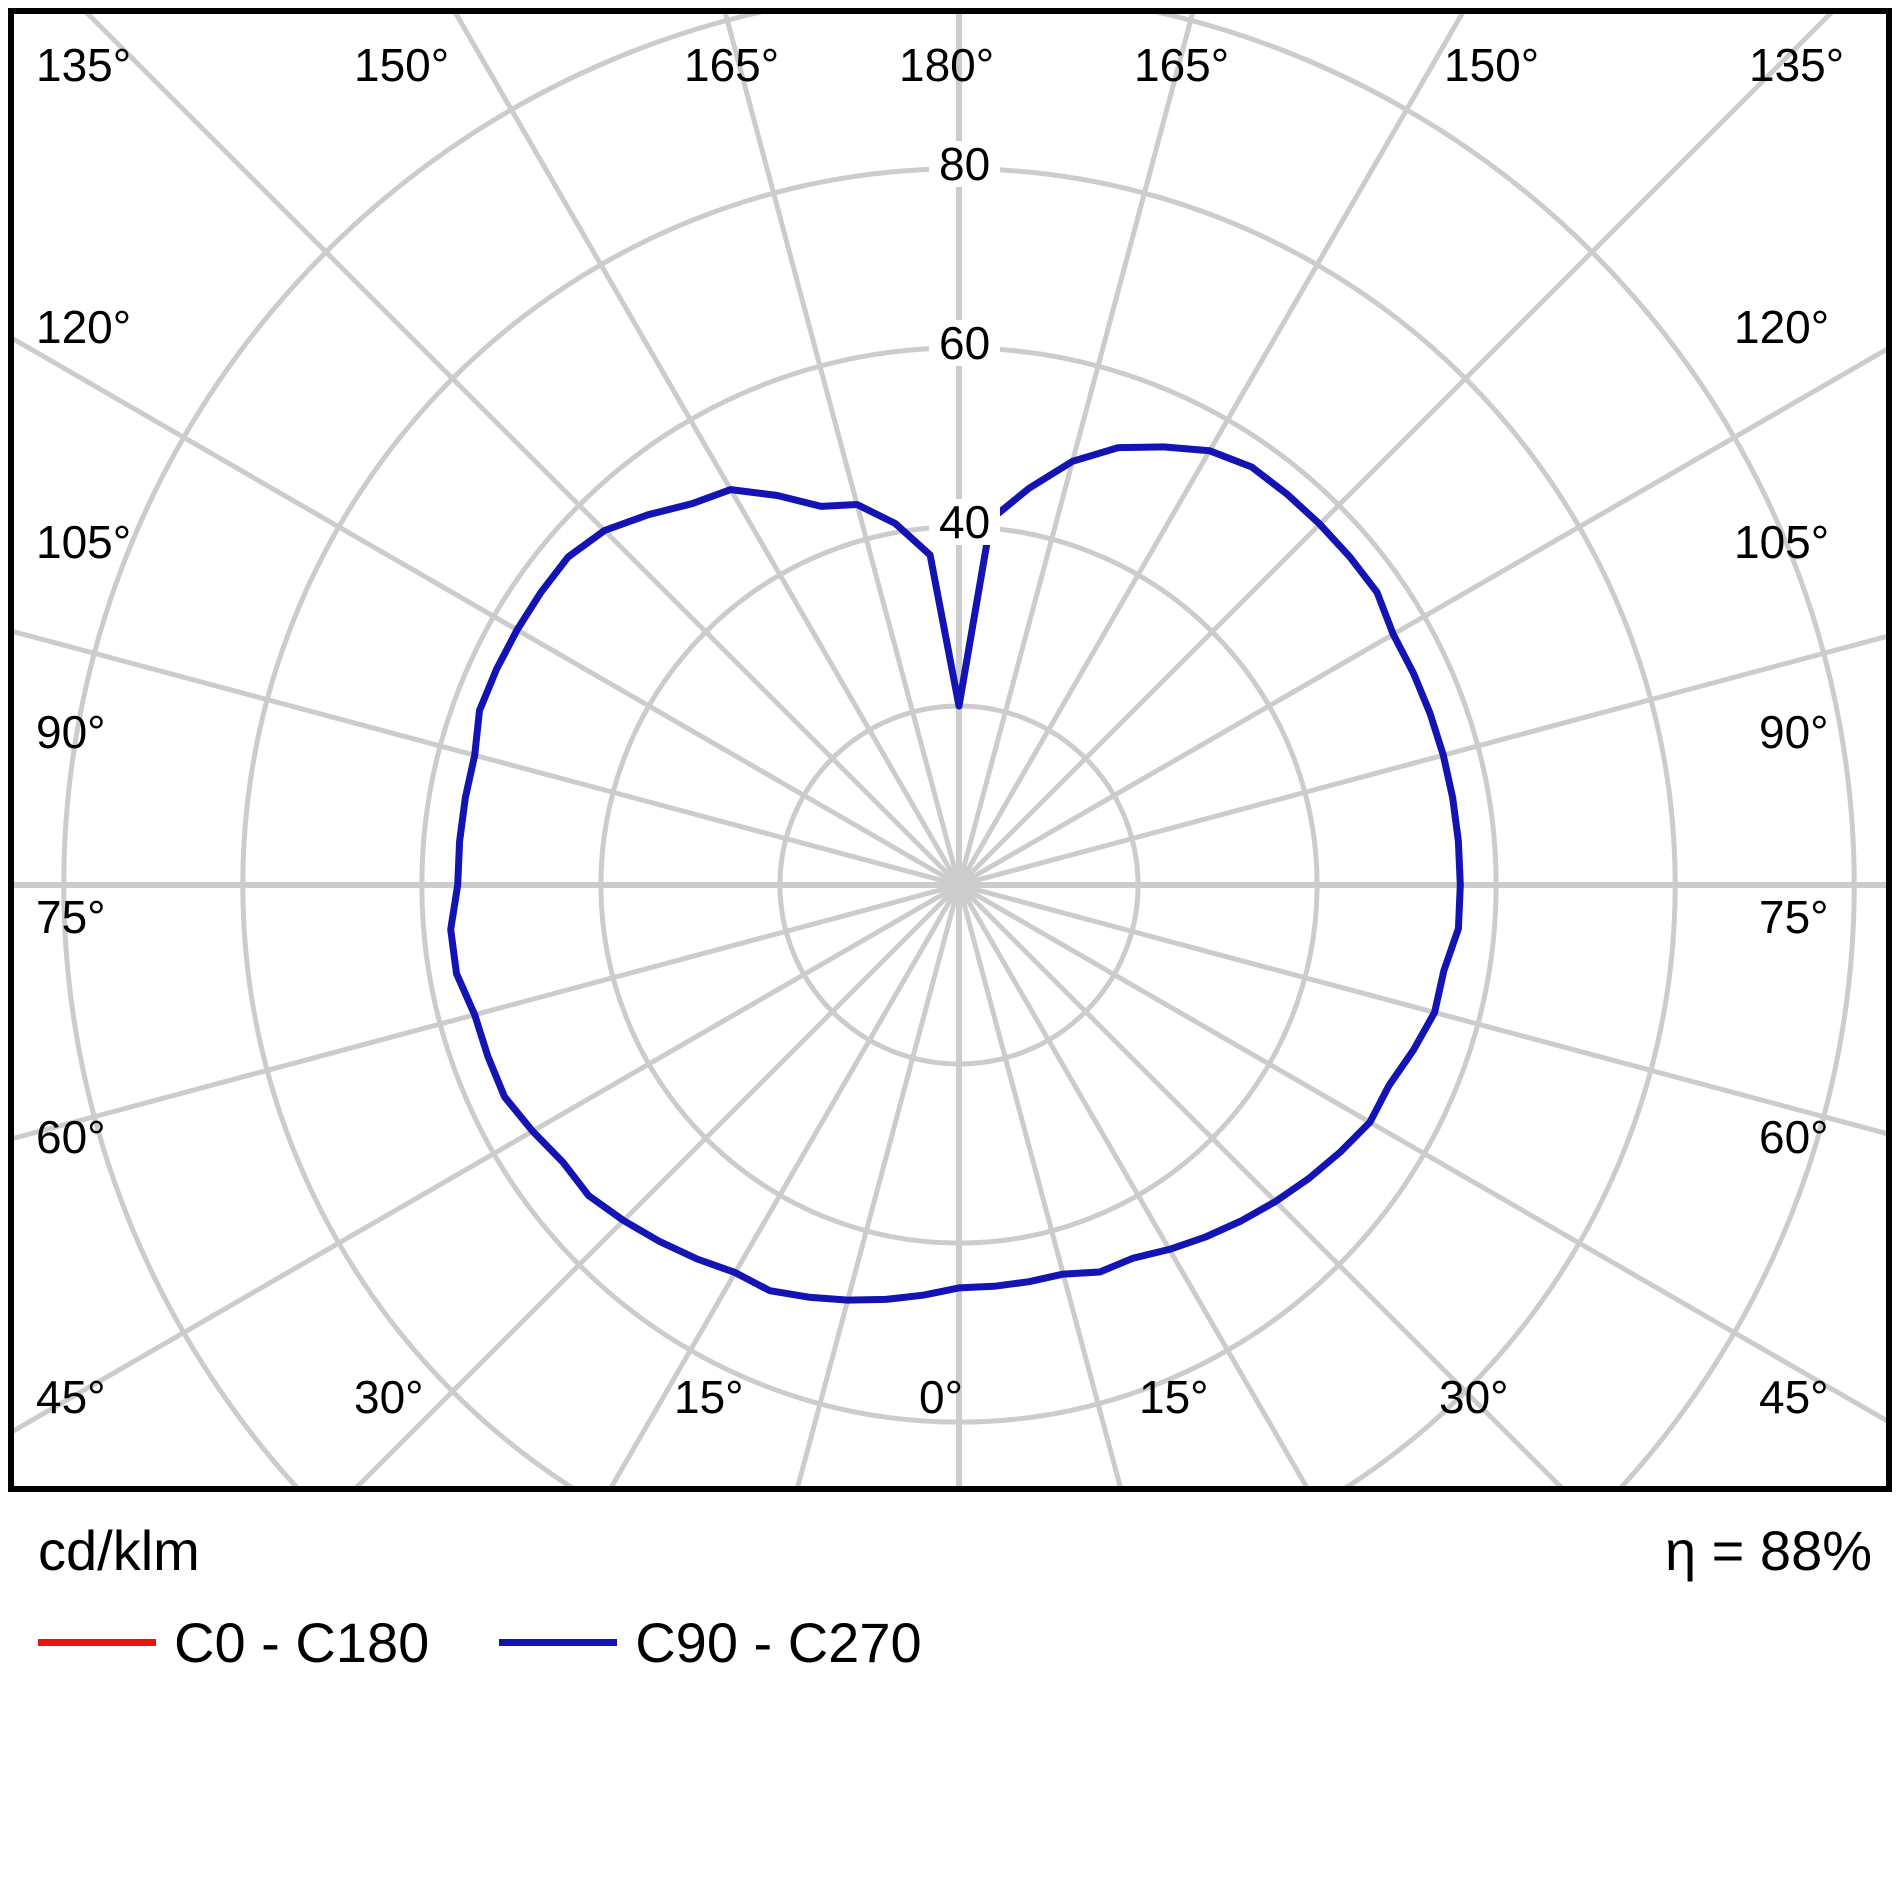 Image resolution: width=1900 pixels, height=1900 pixels. Describe the element at coordinates (302, 1642) in the screenshot. I see `legend-label: C0 - C180` at that location.